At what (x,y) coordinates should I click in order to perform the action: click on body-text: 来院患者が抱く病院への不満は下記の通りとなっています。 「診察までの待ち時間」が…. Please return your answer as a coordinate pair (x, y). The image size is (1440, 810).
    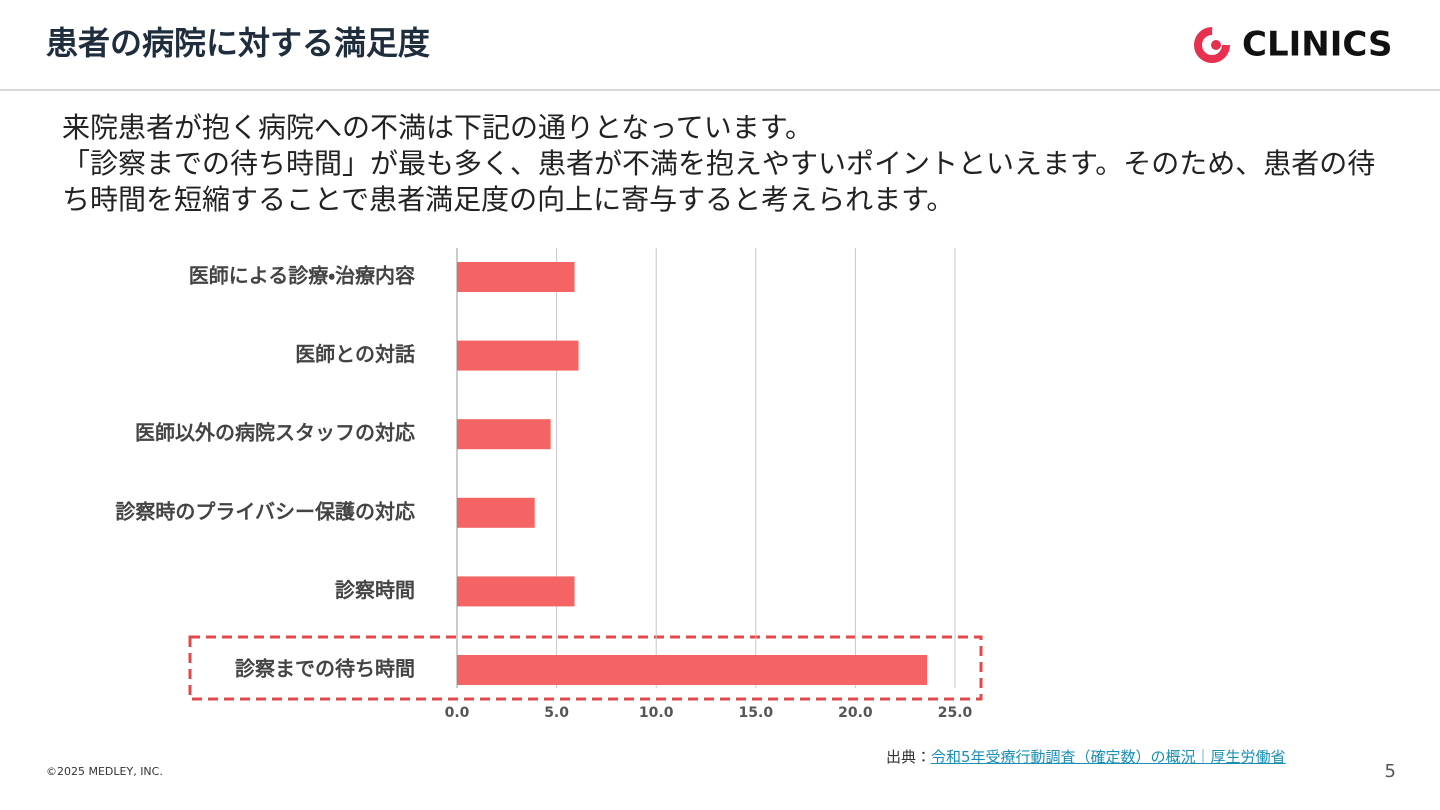
    Looking at the image, I should click on (727, 164).